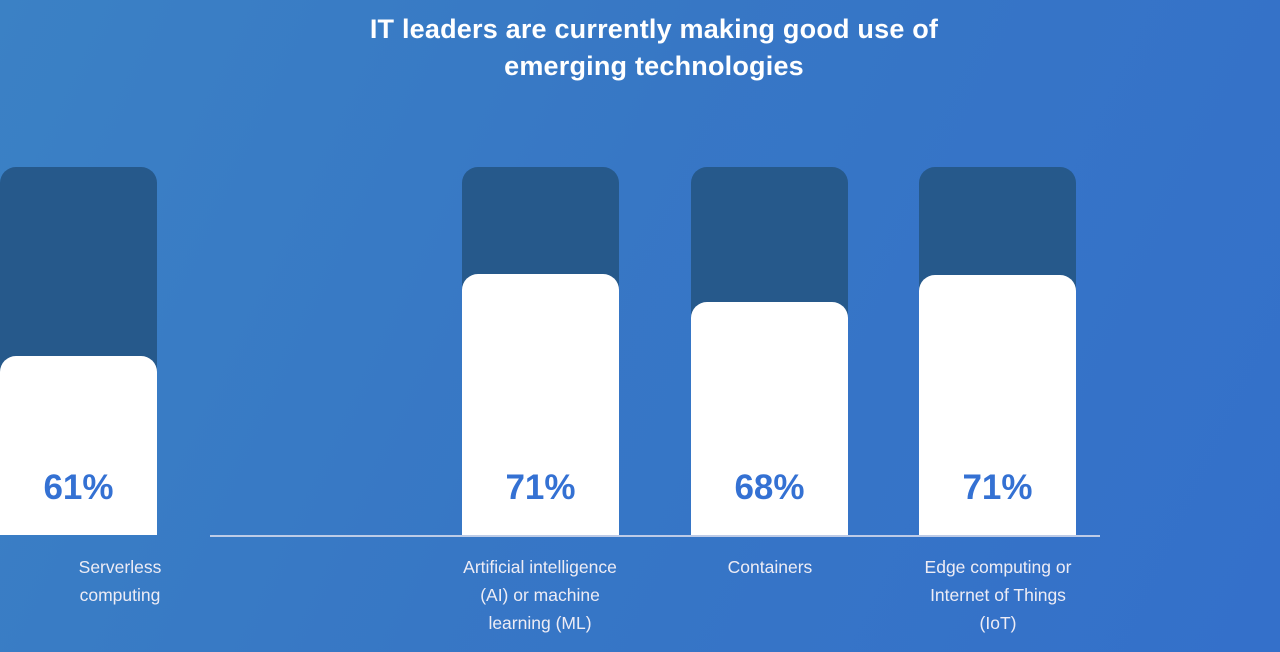 Image resolution: width=1280 pixels, height=652 pixels. I want to click on category-label-line: Internet of Things, so click(998, 595).